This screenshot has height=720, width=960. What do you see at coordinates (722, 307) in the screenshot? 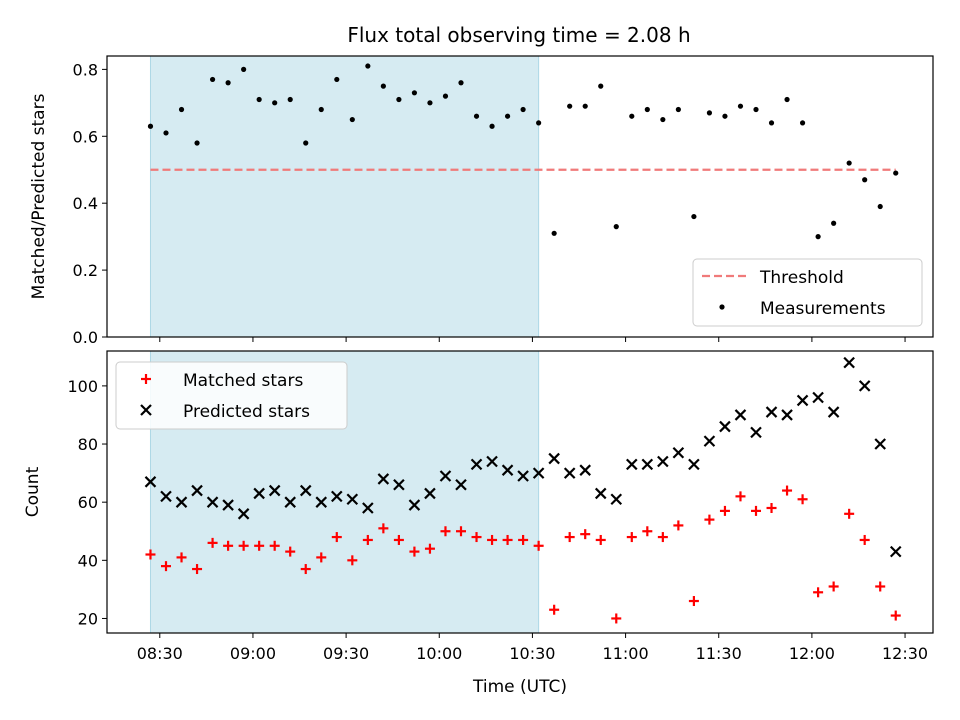
I see `legend-measurements-swatch` at bounding box center [722, 307].